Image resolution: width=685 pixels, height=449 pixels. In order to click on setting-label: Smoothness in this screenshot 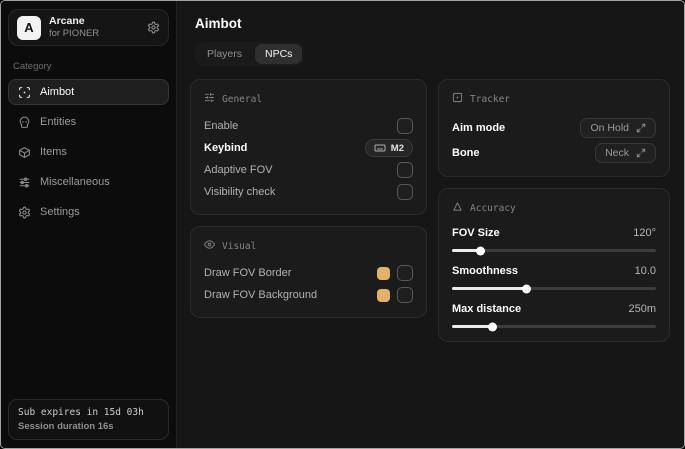, I will do `click(485, 271)`.